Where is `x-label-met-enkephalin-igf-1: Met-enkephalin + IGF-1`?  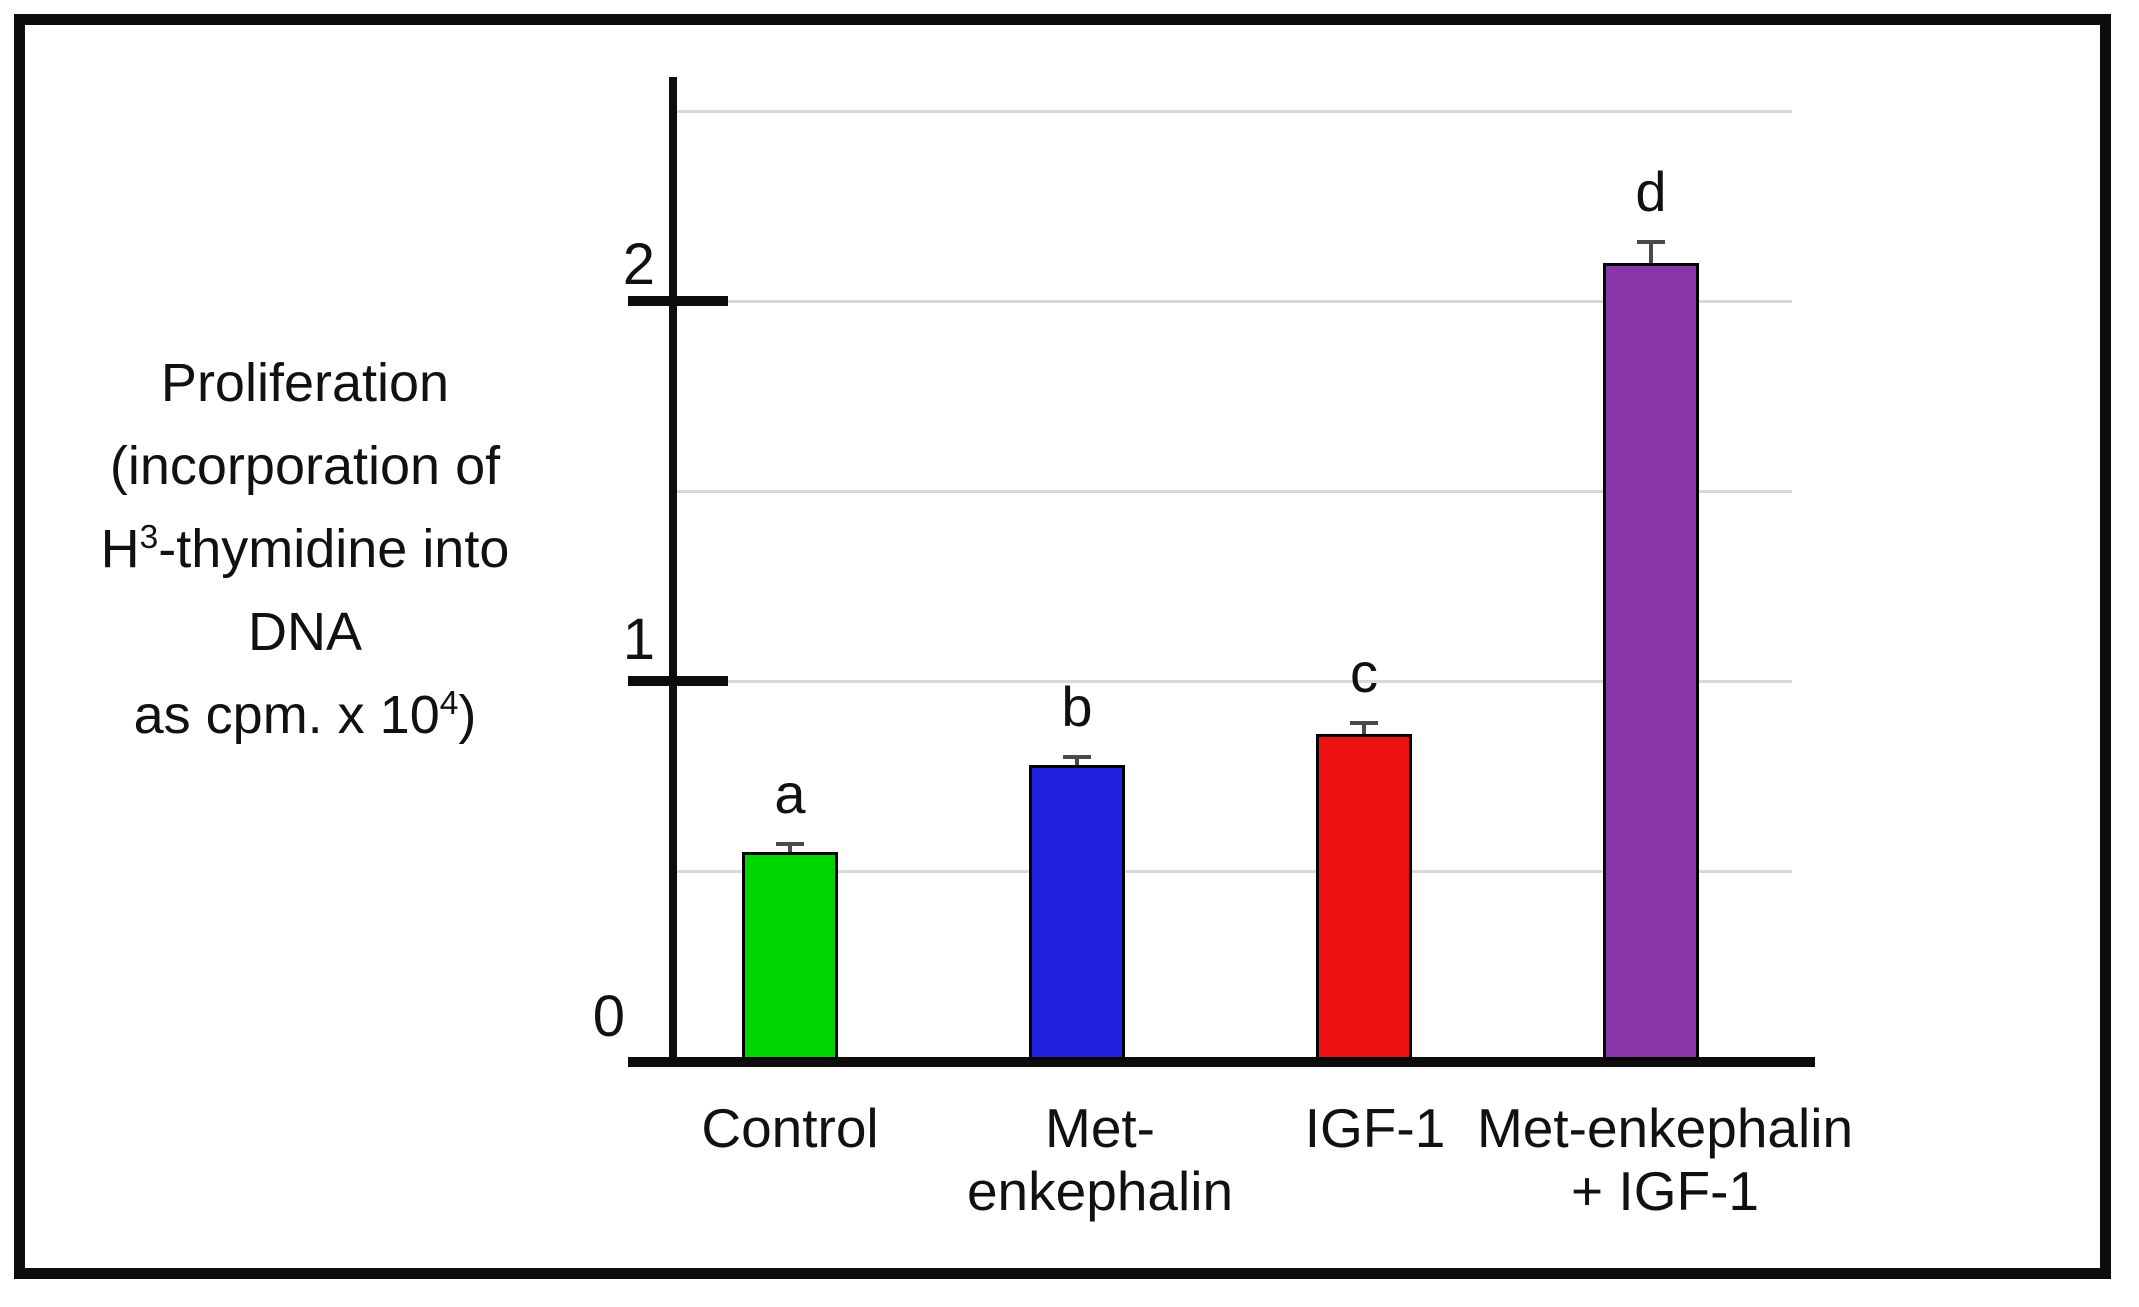 x-label-met-enkephalin-igf-1: Met-enkephalin + IGF-1 is located at coordinates (1665, 1160).